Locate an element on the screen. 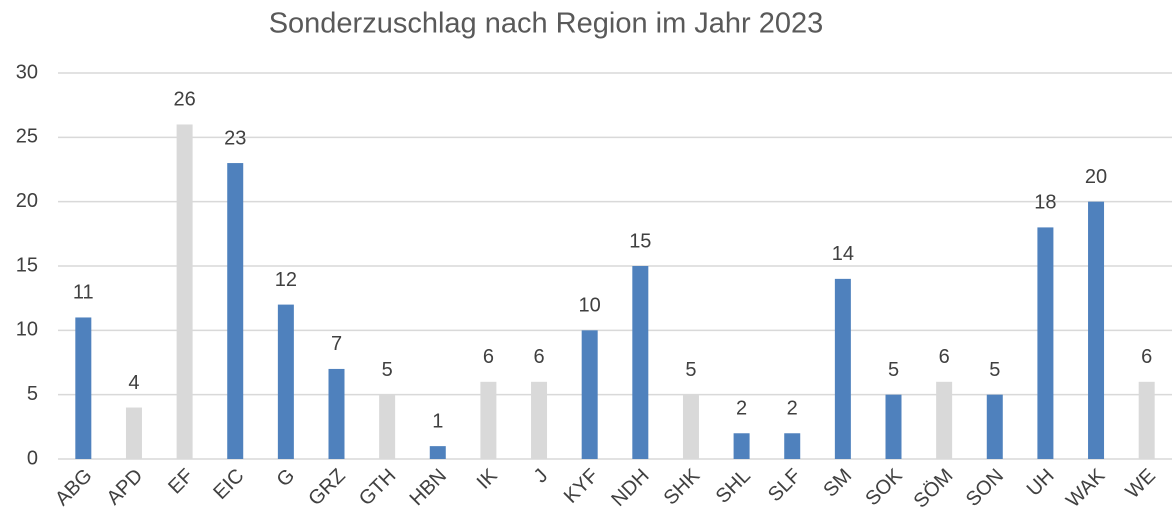 The height and width of the screenshot is (525, 1173). x-tick-label: EF is located at coordinates (181, 482).